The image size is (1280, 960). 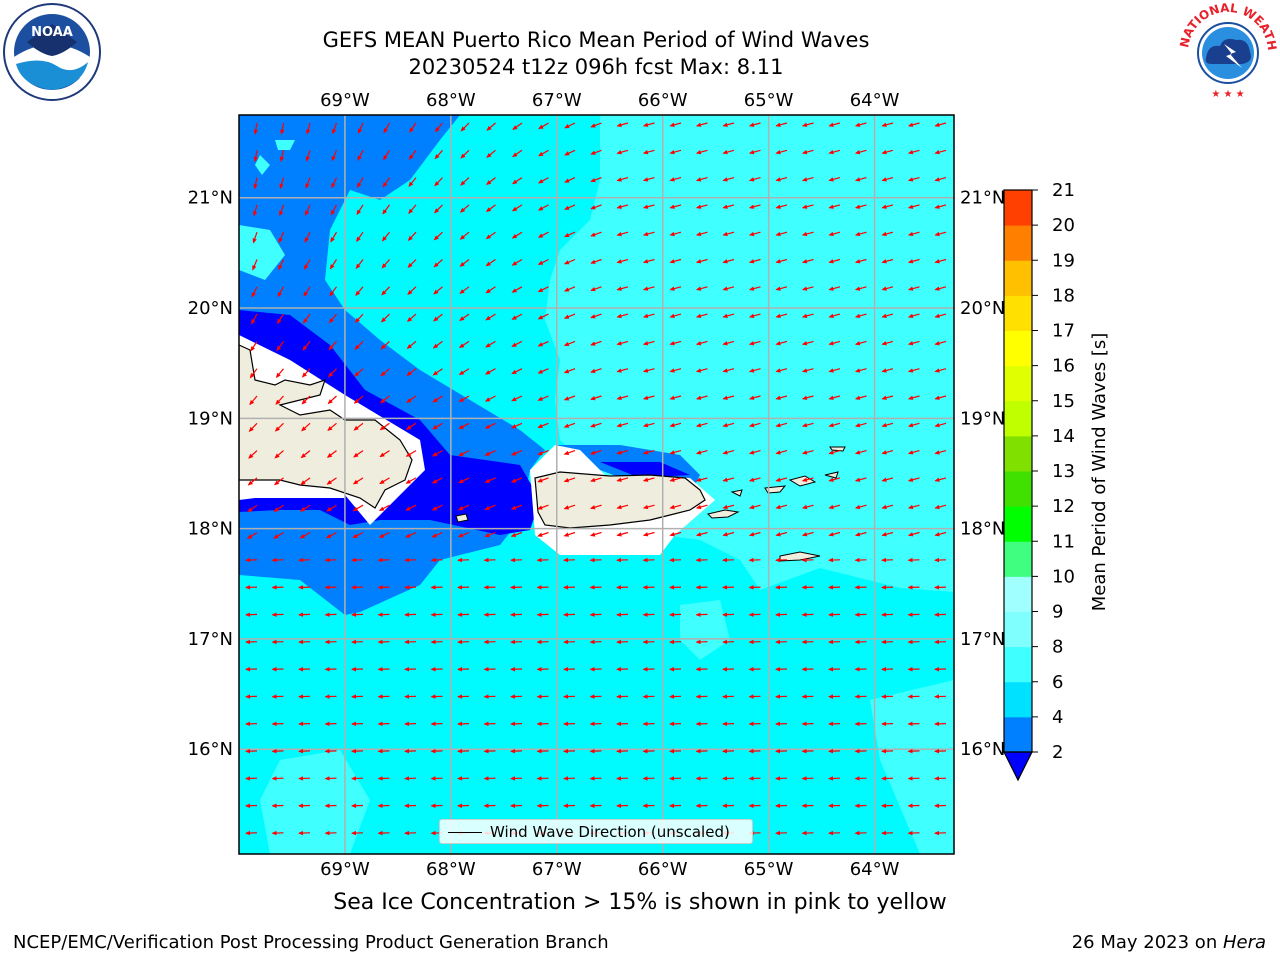 I want to click on colorbar-label: Mean Period of Wind Waves [s], so click(x=1099, y=472).